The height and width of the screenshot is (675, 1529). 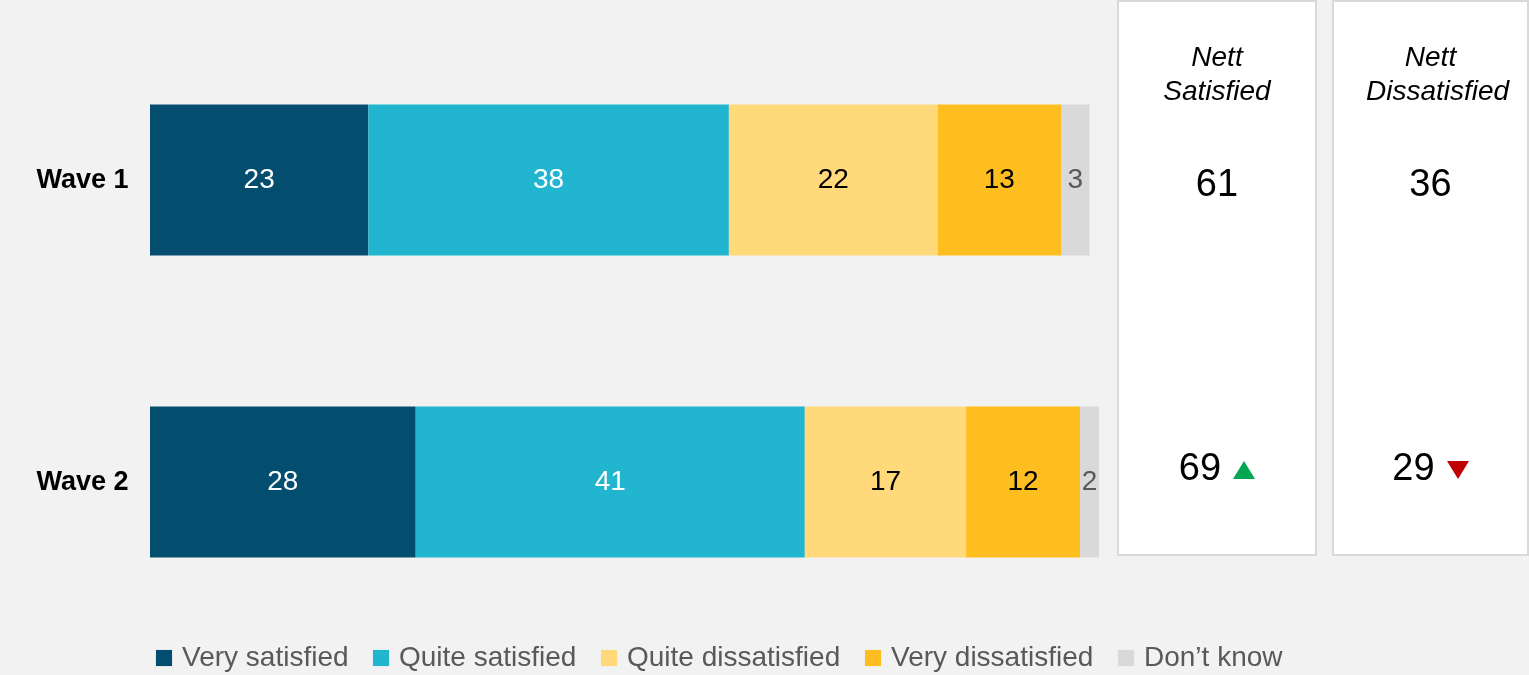 What do you see at coordinates (82, 179) in the screenshot?
I see `y-tick-label: Wave 1` at bounding box center [82, 179].